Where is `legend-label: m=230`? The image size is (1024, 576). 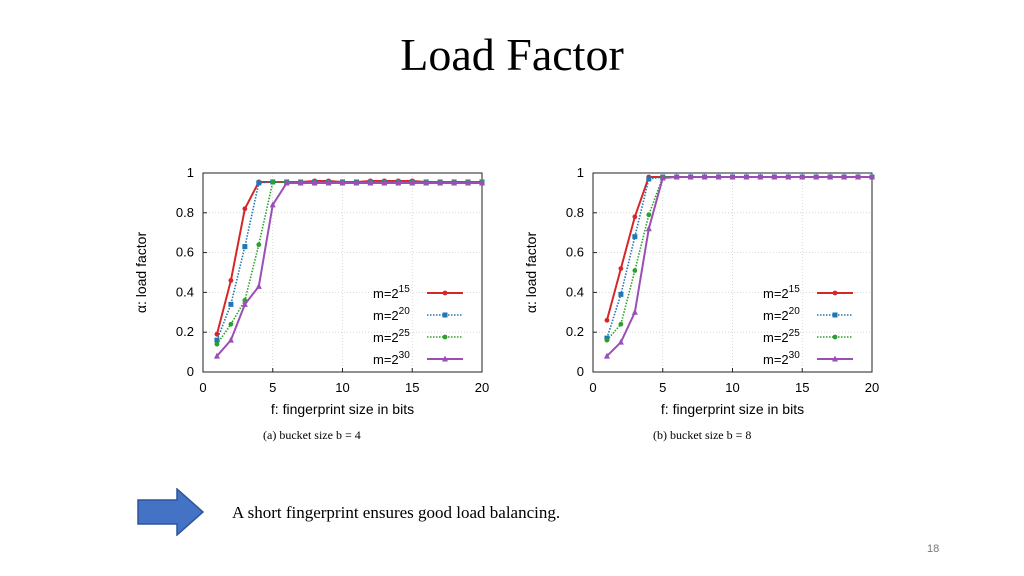
legend-label: m=230 is located at coordinates (781, 358).